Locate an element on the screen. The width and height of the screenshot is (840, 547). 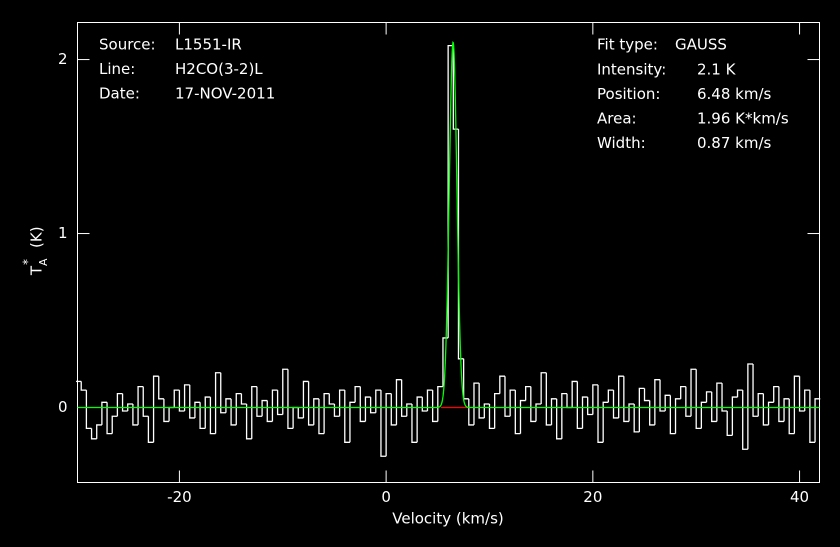
y-tick-label: 1 is located at coordinates (63, 233).